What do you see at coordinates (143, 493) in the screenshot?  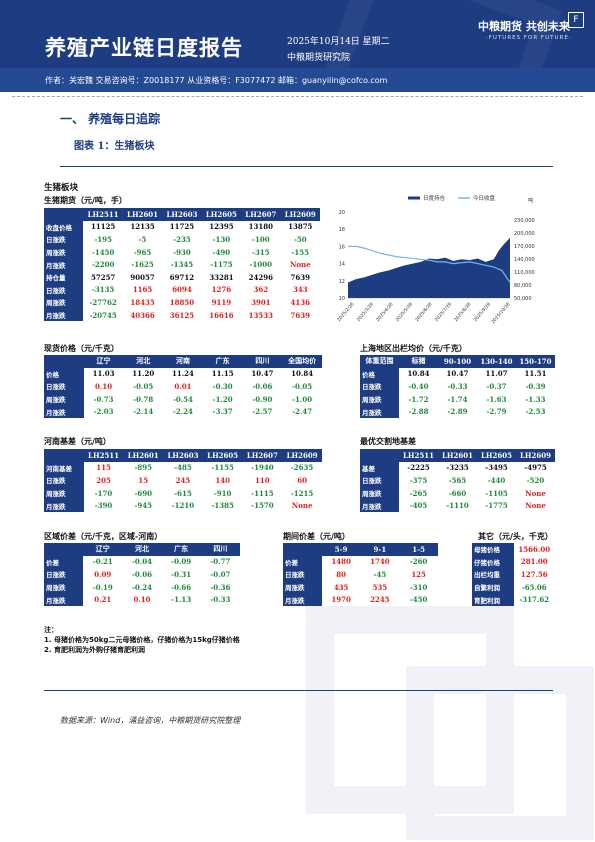 I see `table-cell: -690` at bounding box center [143, 493].